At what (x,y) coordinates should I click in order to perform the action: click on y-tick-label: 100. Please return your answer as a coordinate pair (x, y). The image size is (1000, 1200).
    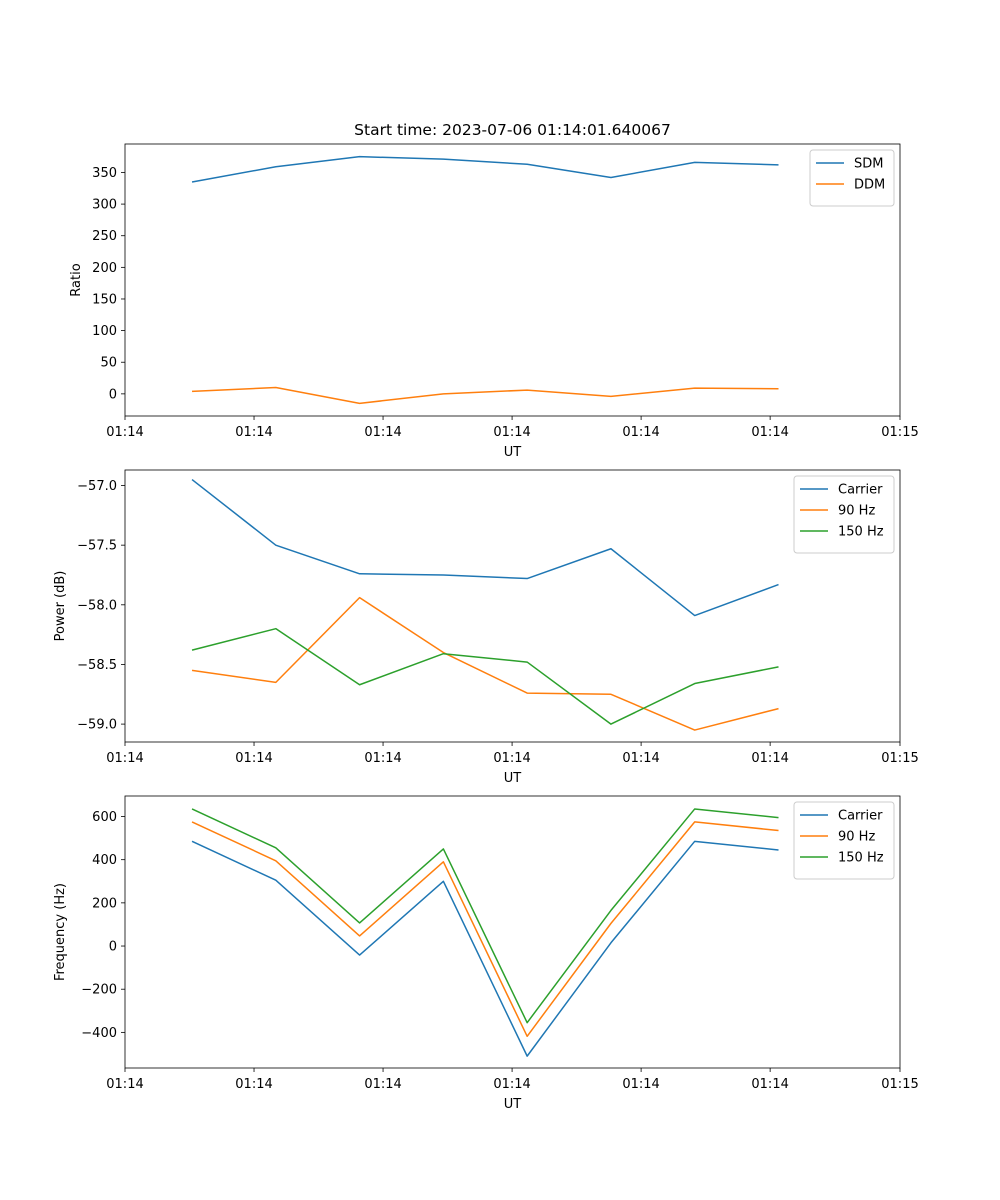
    Looking at the image, I should click on (104, 331).